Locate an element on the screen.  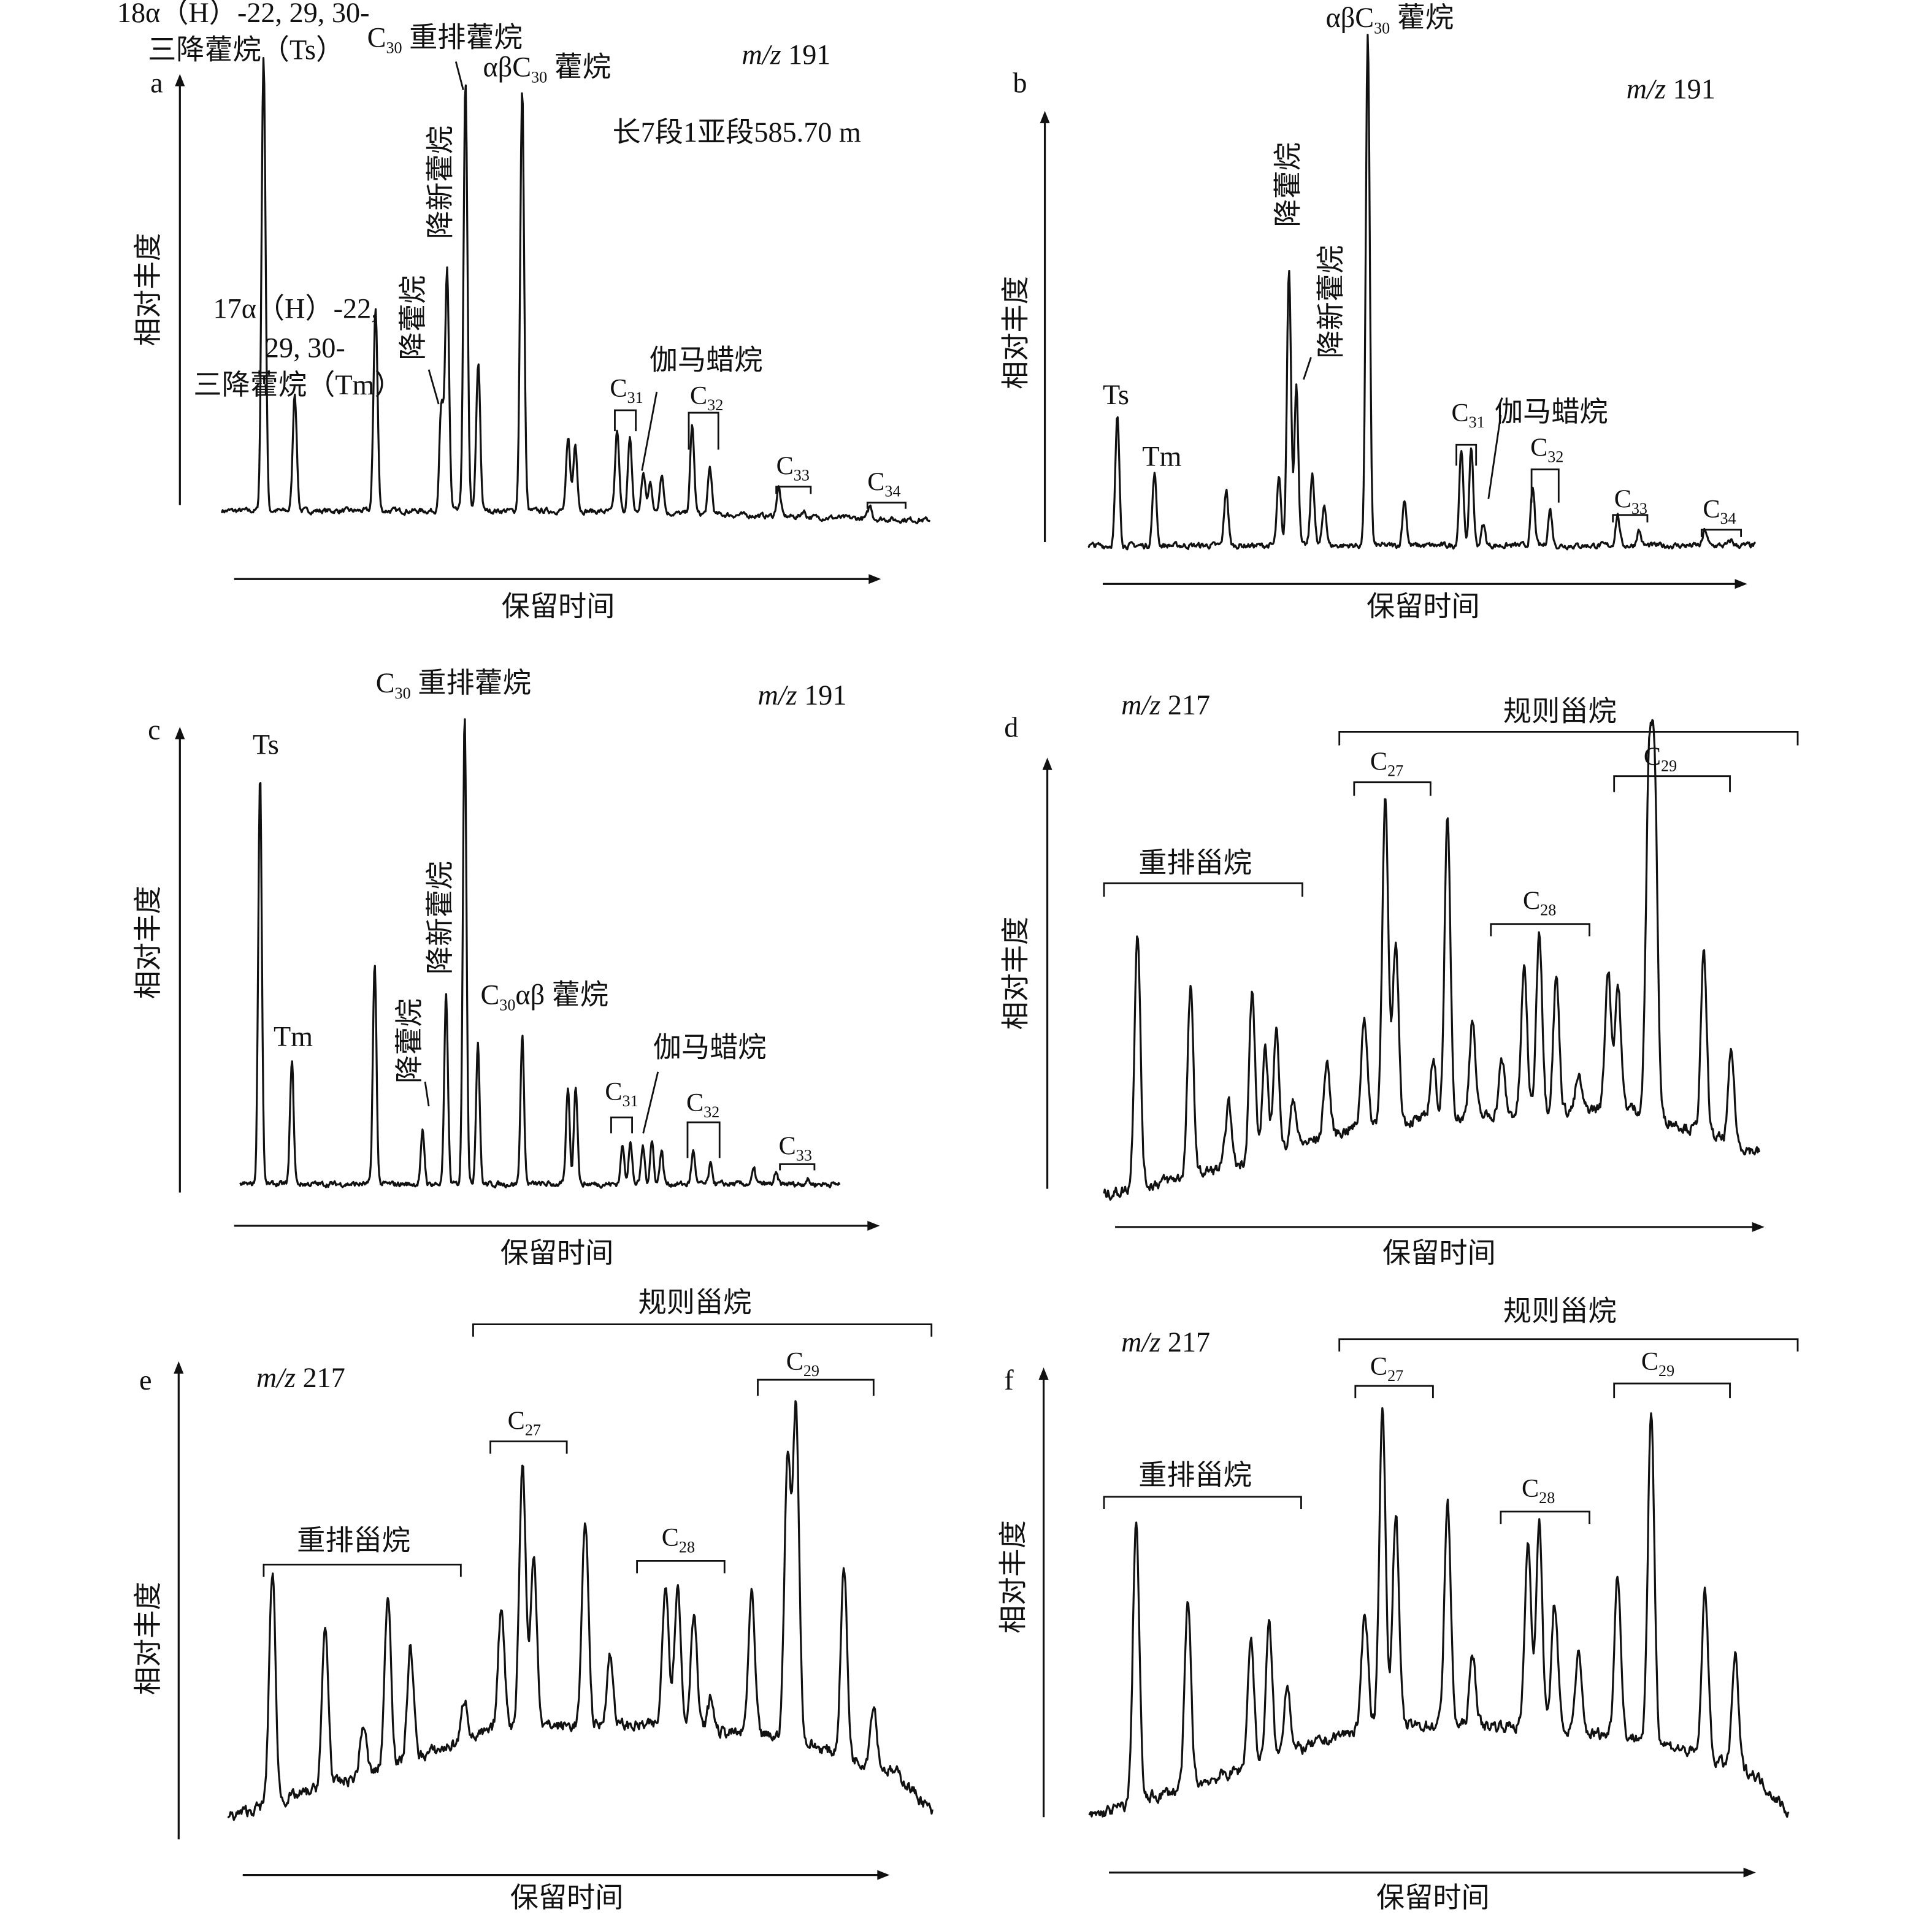
ion-label: m/z 217 is located at coordinates (1165, 1342).